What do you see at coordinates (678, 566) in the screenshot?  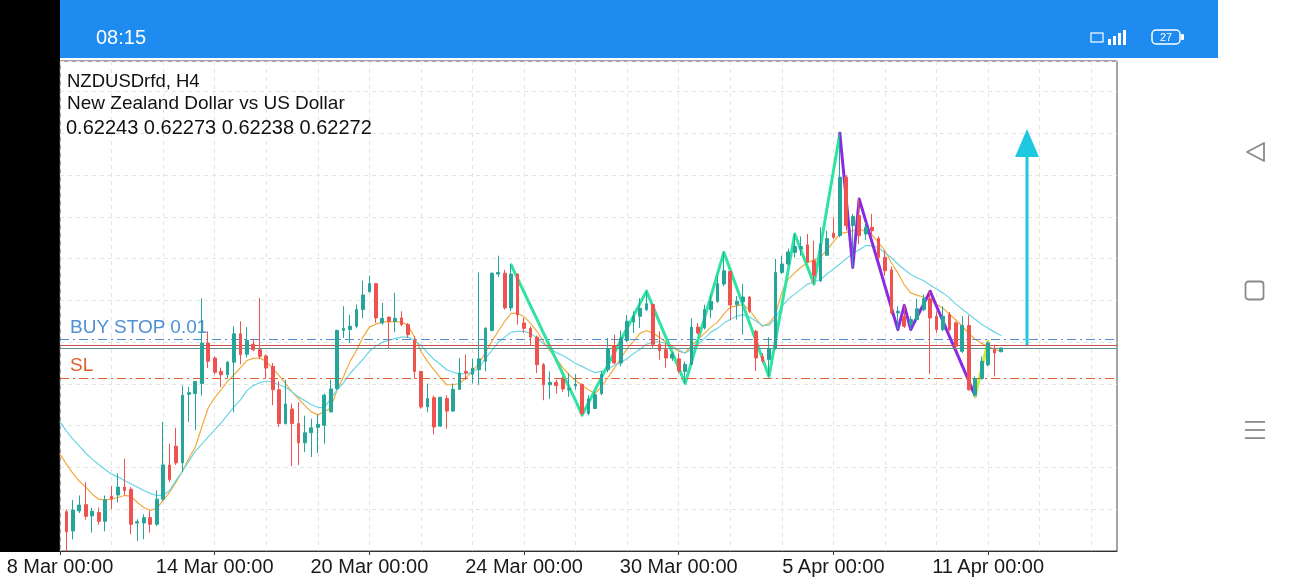 I see `x-tick-label: 30 Mar 00:00` at bounding box center [678, 566].